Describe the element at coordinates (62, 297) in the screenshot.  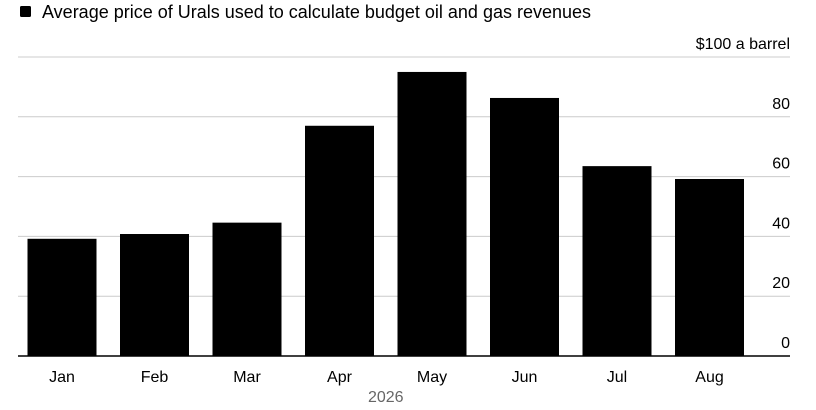
I see `bar-jan` at that location.